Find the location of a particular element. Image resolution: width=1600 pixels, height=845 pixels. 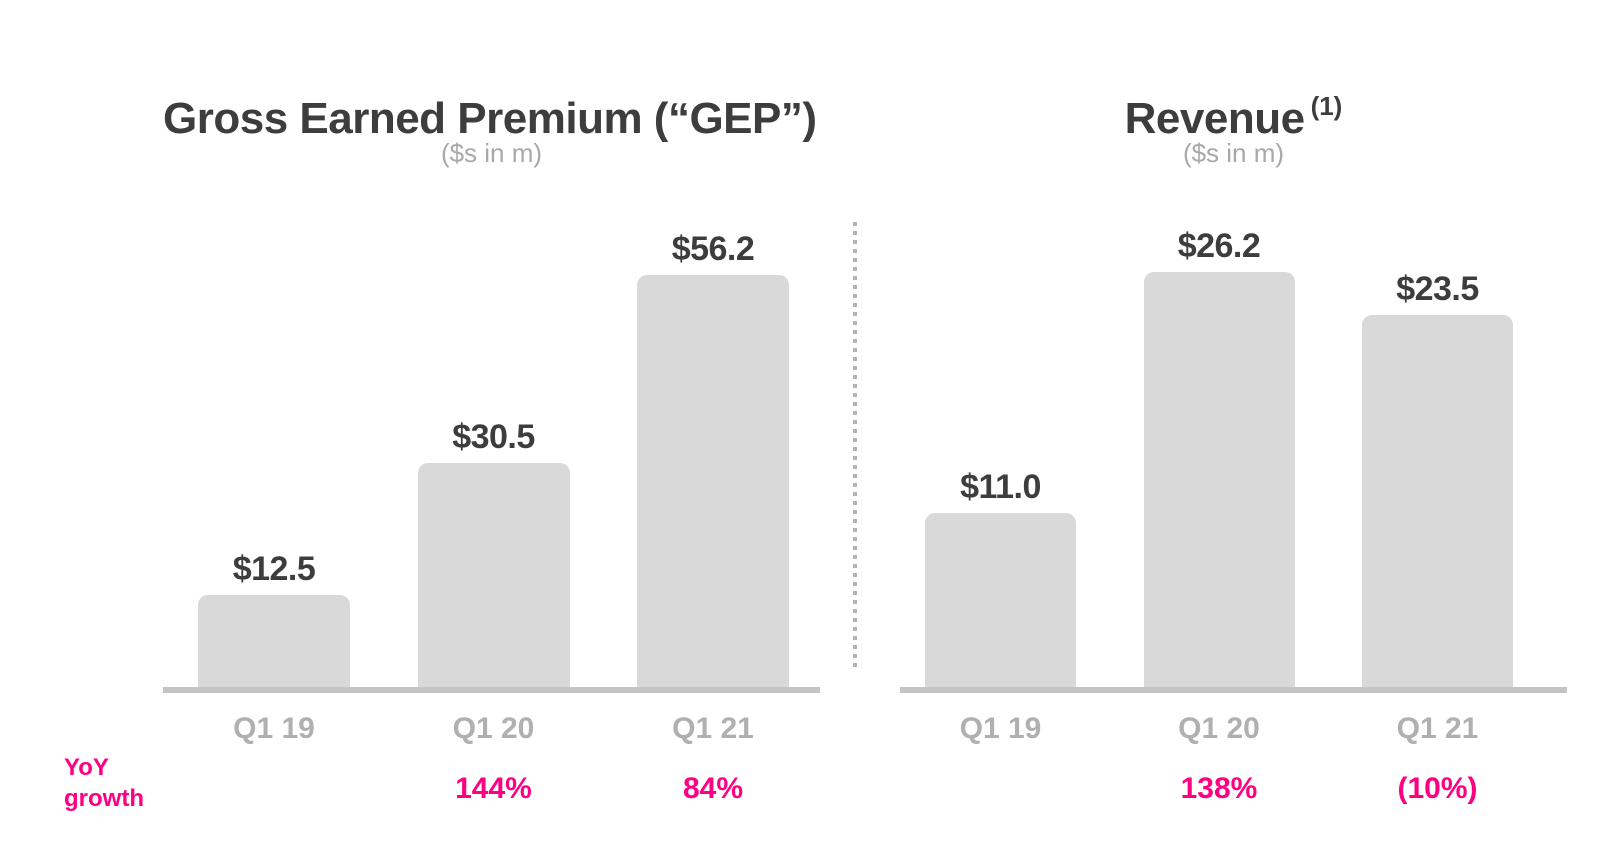

revenue-chart-subtitle: ($s in m) is located at coordinates (1233, 153).